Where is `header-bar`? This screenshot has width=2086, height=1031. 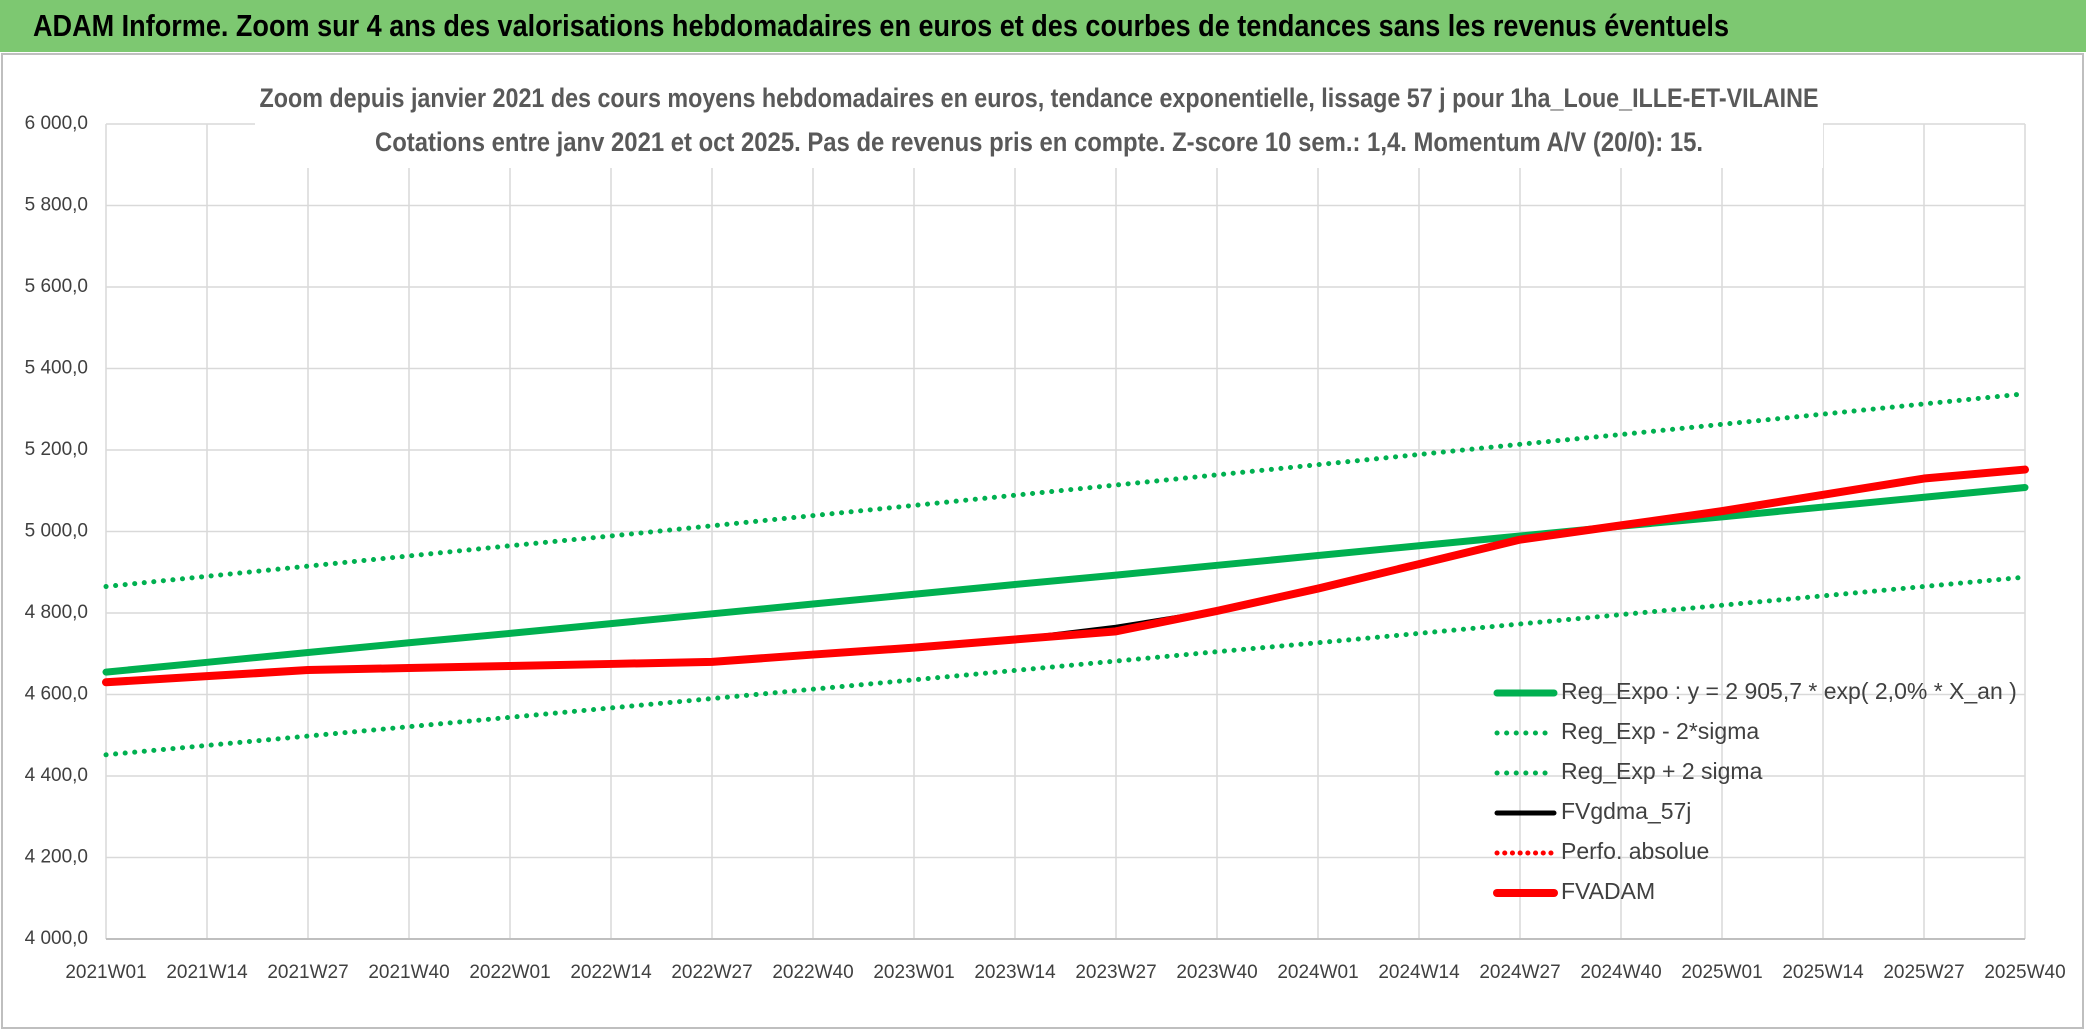 header-bar is located at coordinates (1043, 26).